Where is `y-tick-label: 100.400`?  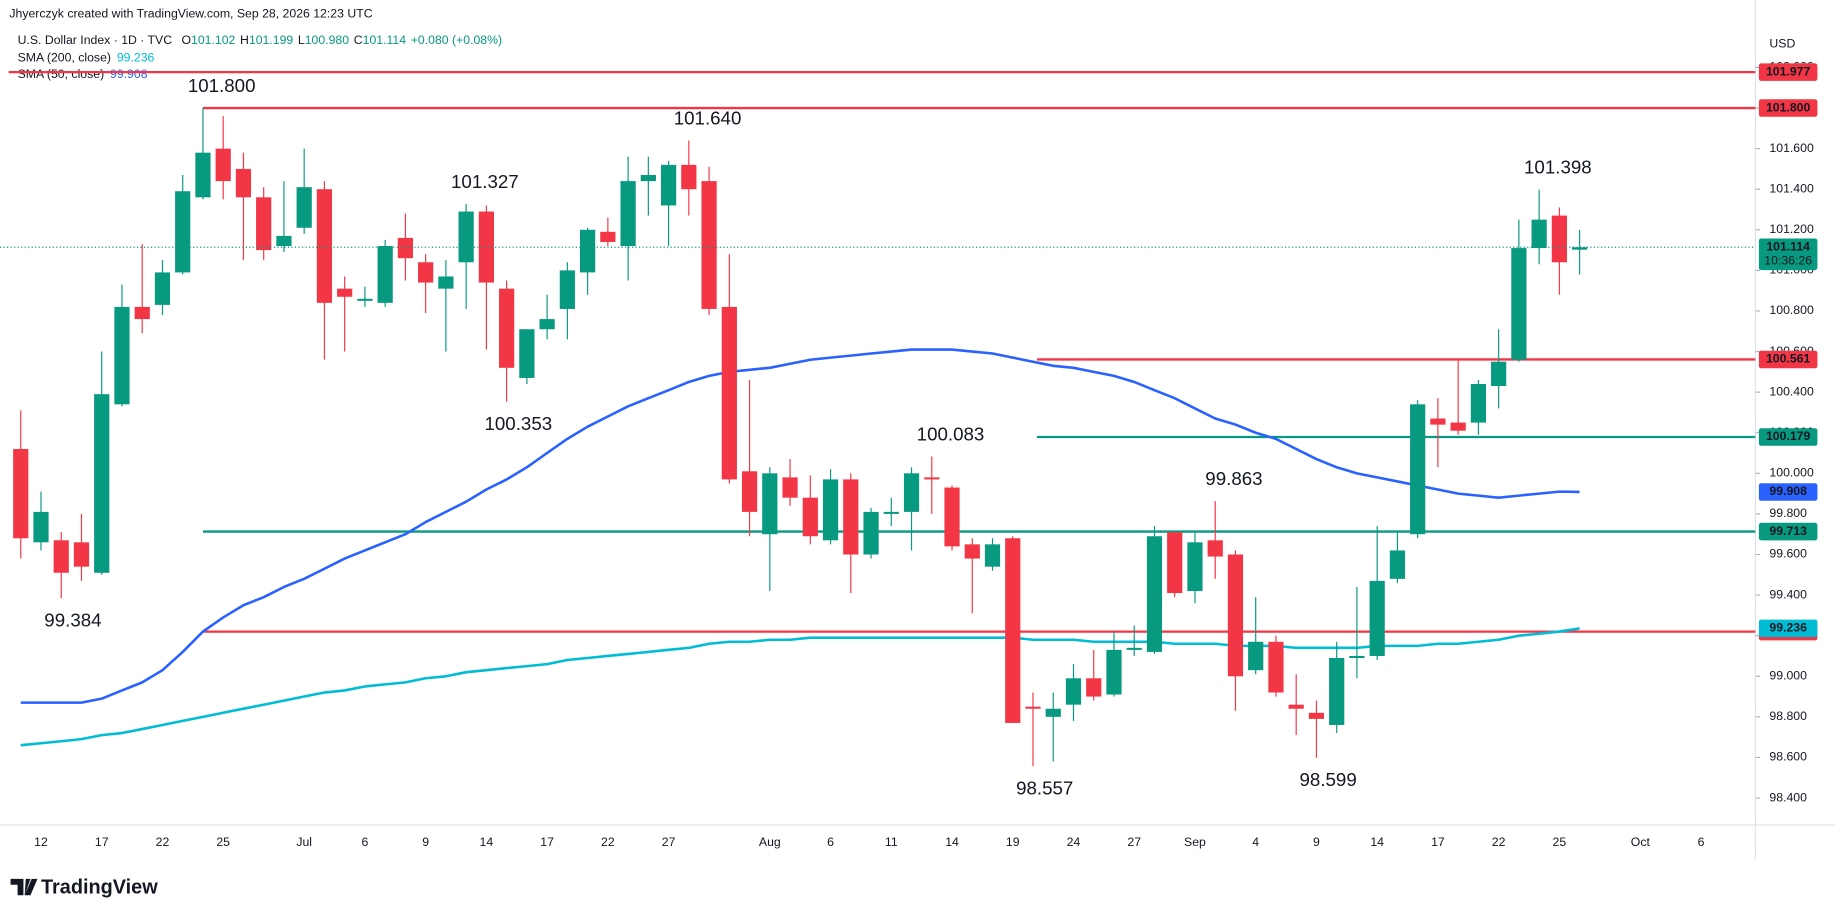 y-tick-label: 100.400 is located at coordinates (1791, 391).